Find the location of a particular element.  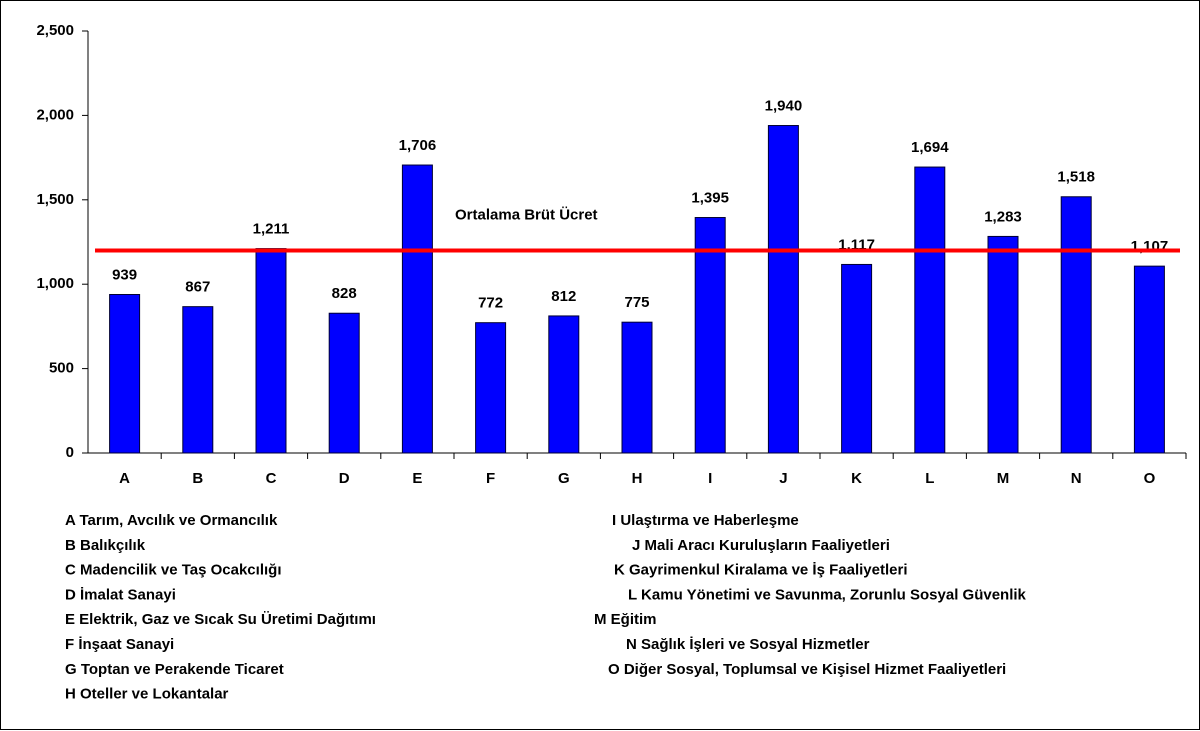

data-label: 1,107 is located at coordinates (1150, 246).